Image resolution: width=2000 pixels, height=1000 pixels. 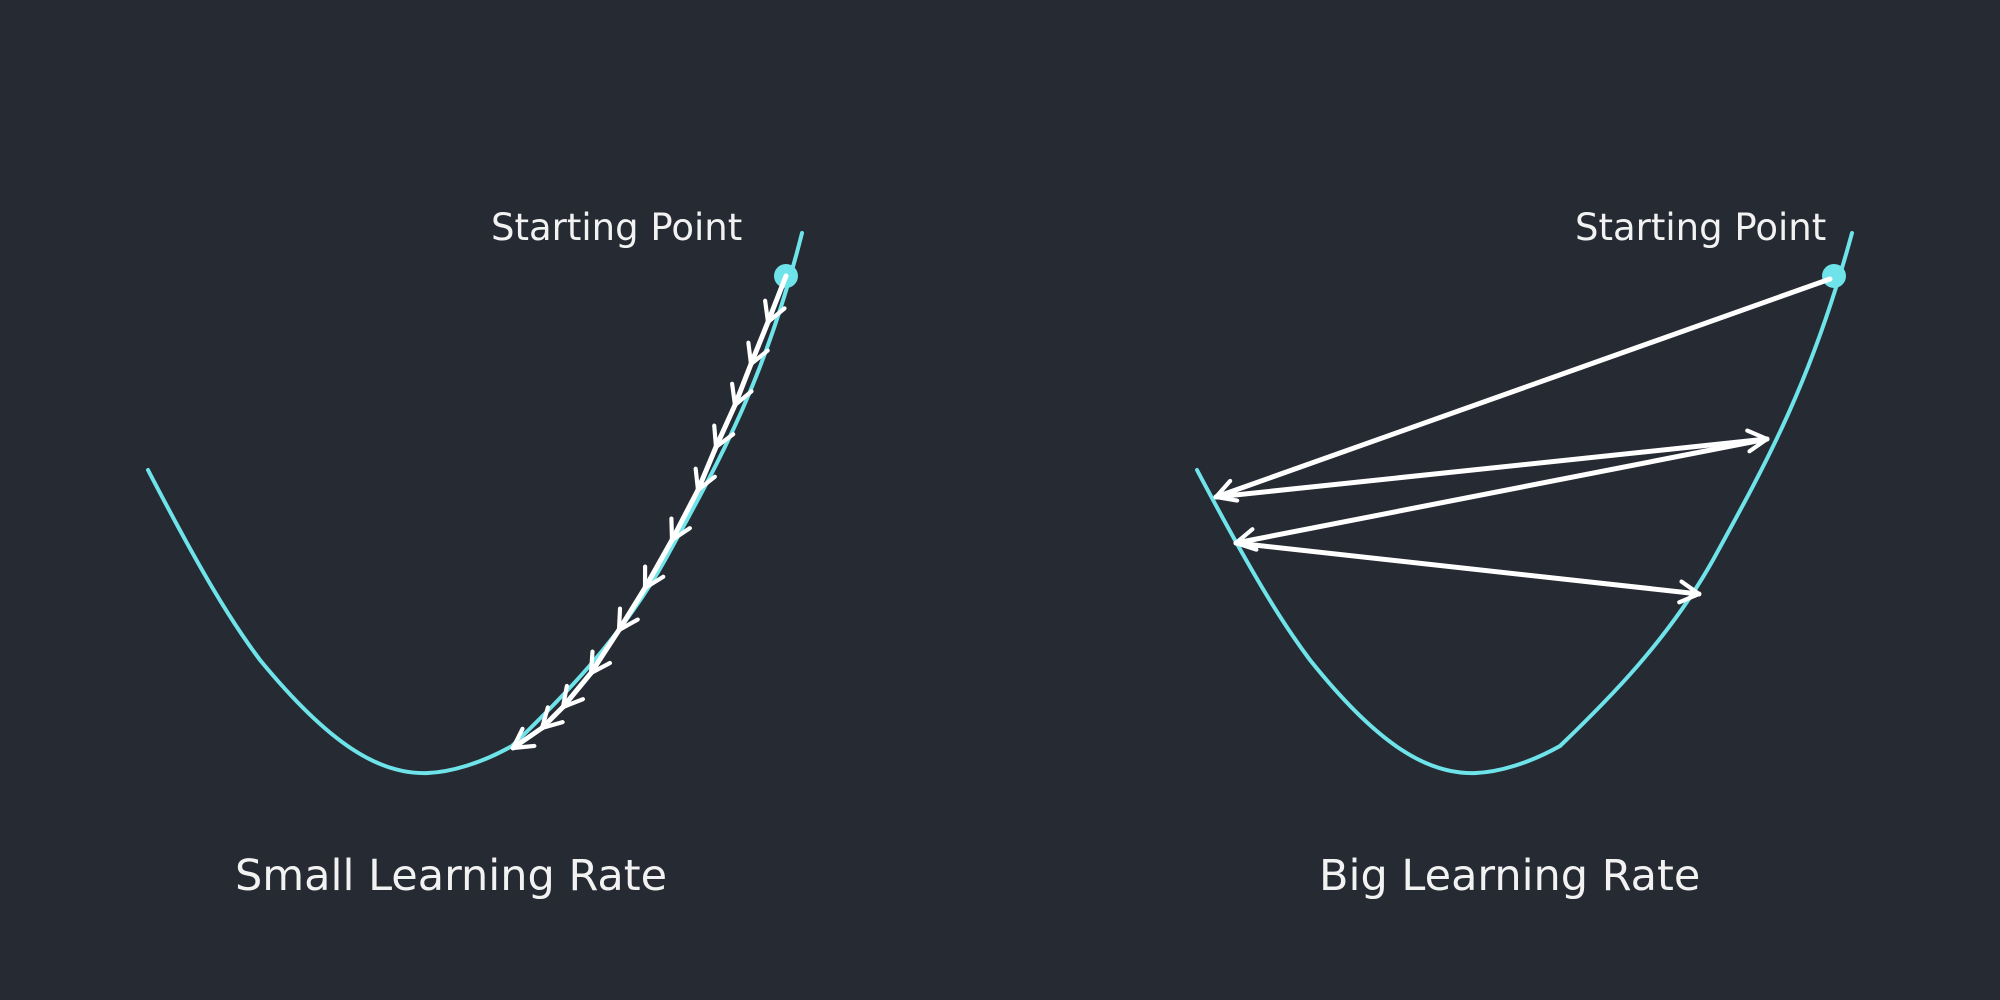 What do you see at coordinates (616, 227) in the screenshot?
I see `starting-point-label-left: Starting Point` at bounding box center [616, 227].